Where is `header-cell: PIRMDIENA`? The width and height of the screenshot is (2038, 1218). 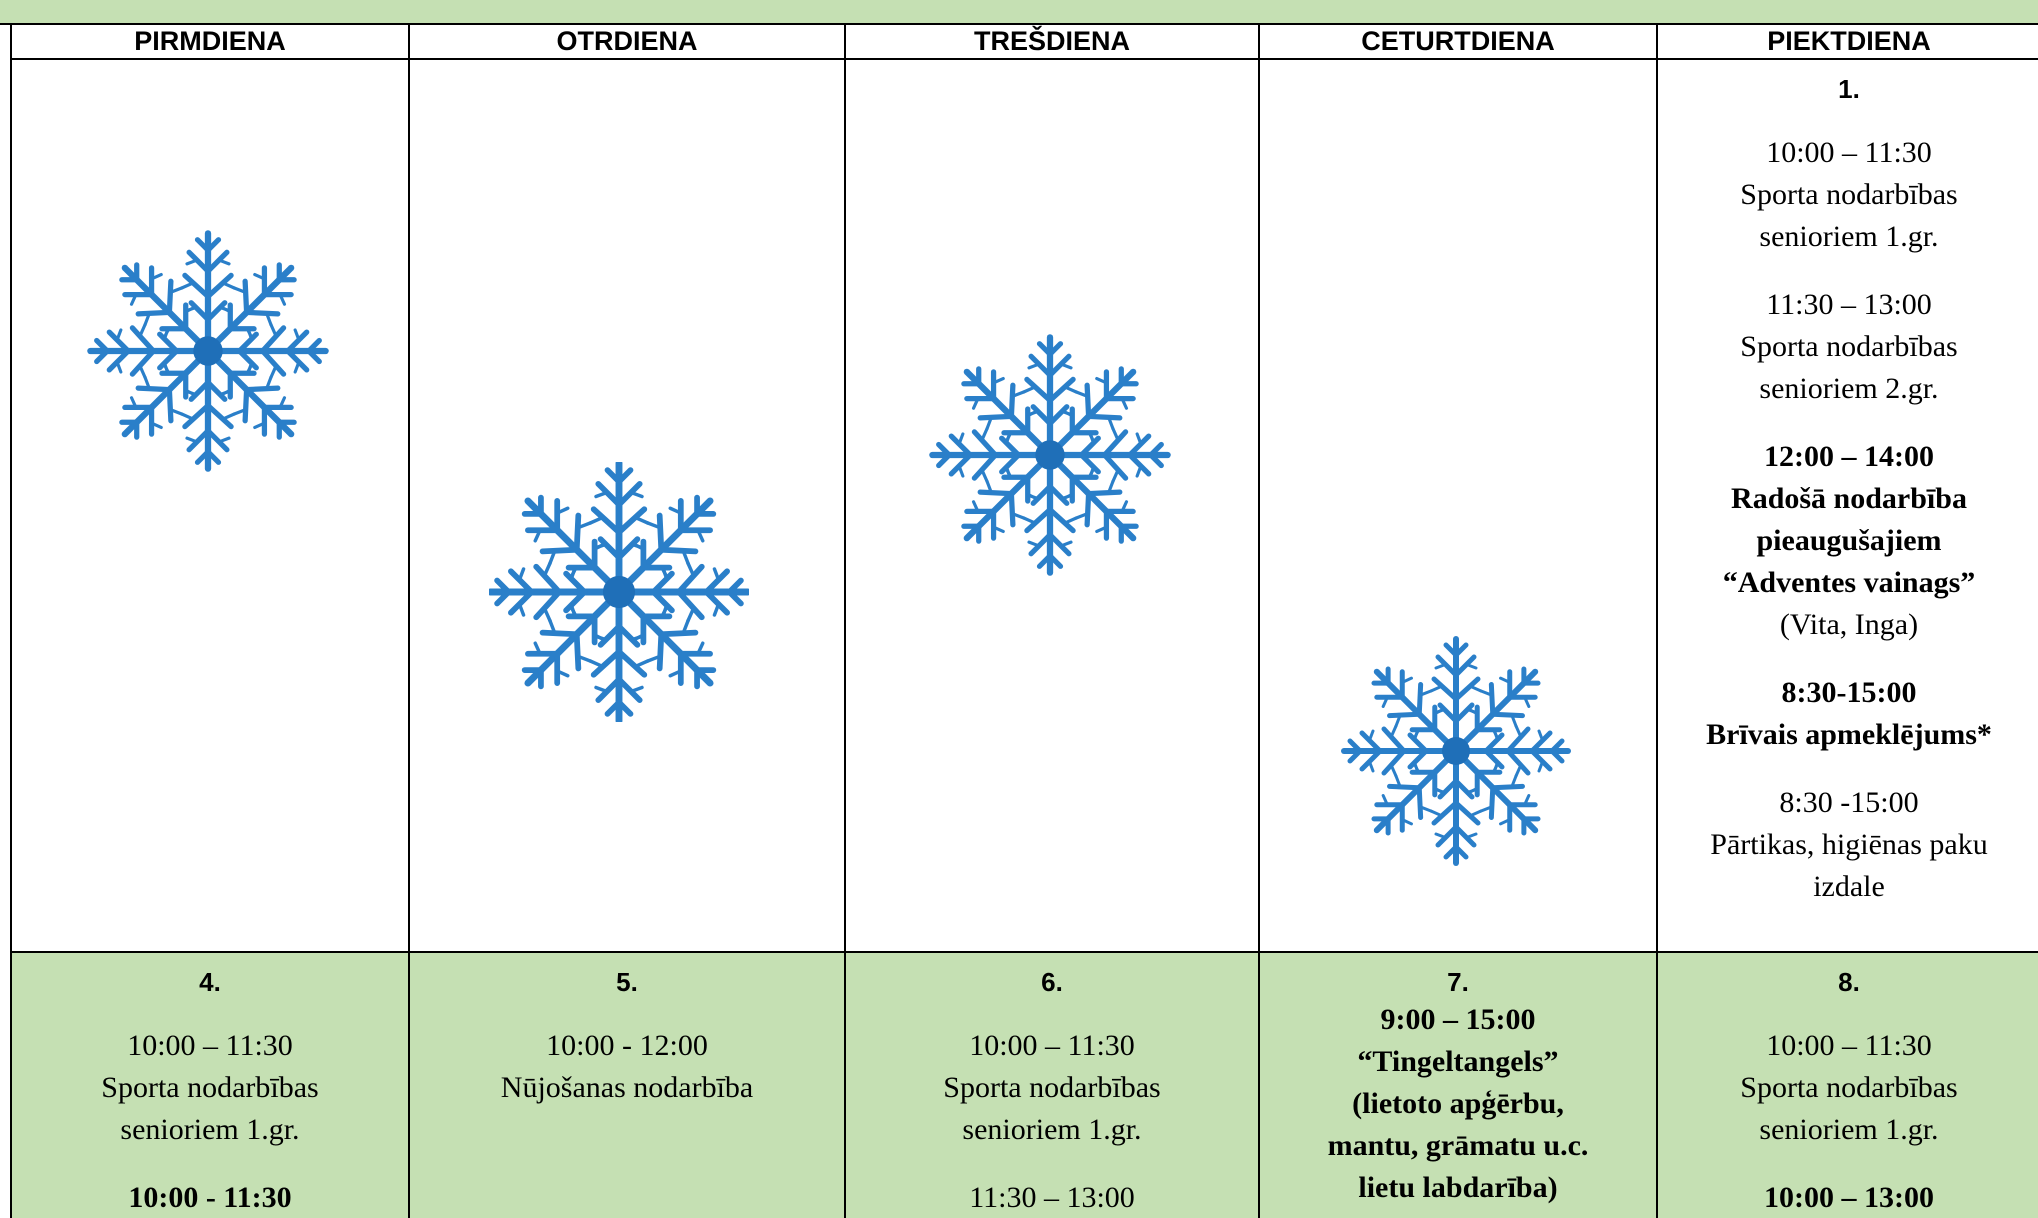 header-cell: PIRMDIENA is located at coordinates (209, 41).